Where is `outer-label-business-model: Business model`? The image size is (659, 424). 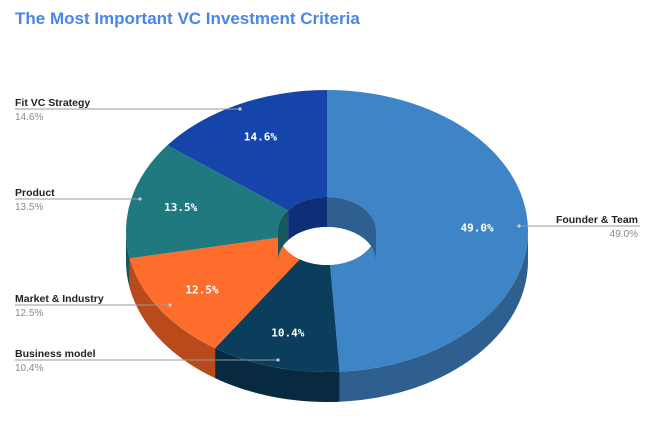 outer-label-business-model: Business model is located at coordinates (55, 354).